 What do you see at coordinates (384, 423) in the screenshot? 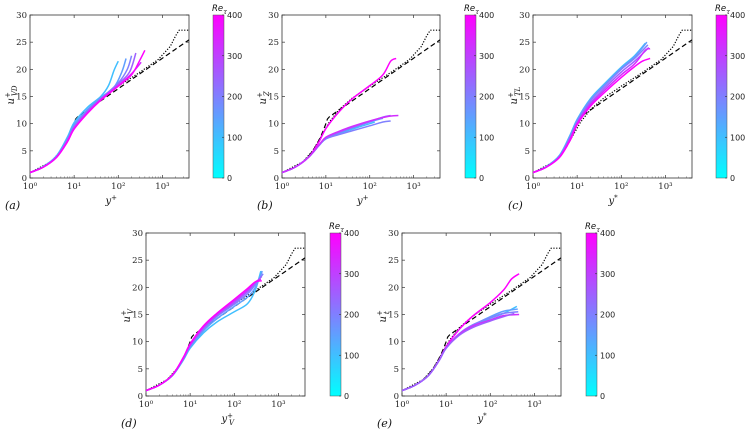
I see `panel-label: (e)` at bounding box center [384, 423].